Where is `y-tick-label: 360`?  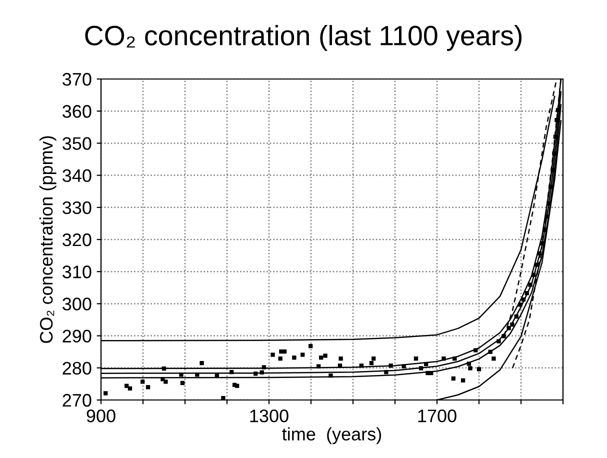
y-tick-label: 360 is located at coordinates (77, 111).